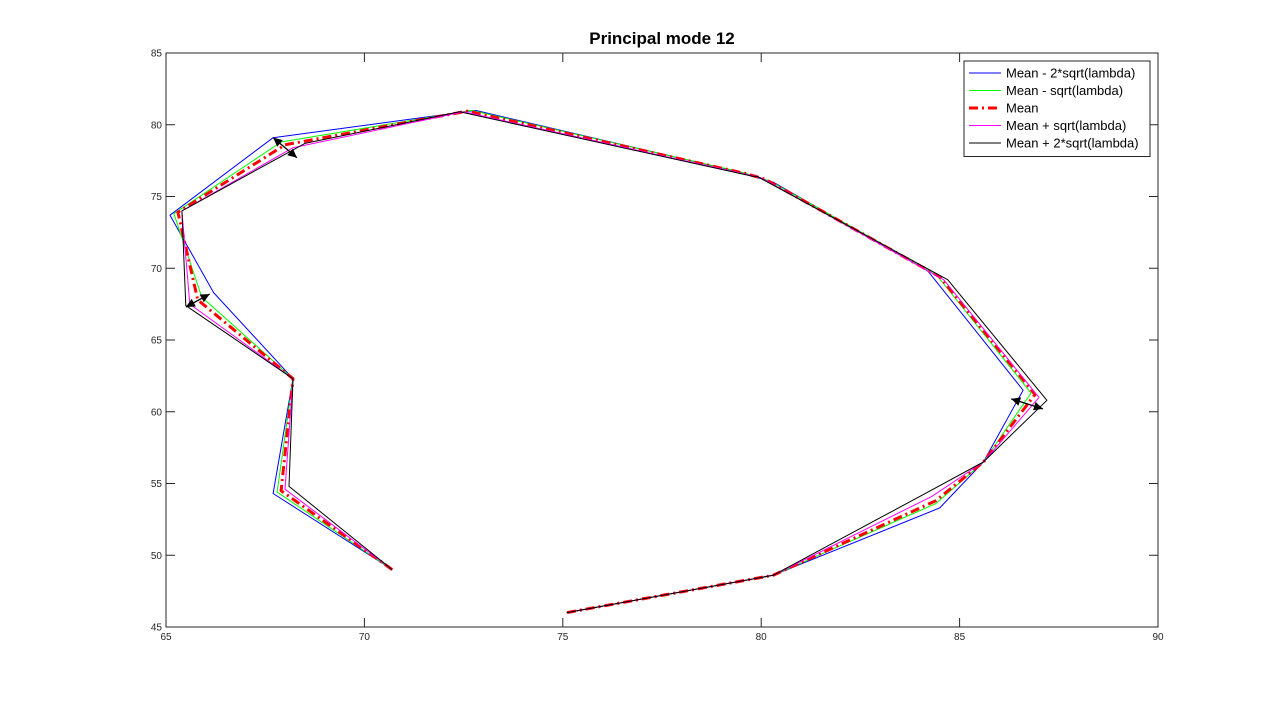 This screenshot has height=704, width=1280. I want to click on y-tick-label: 85, so click(157, 54).